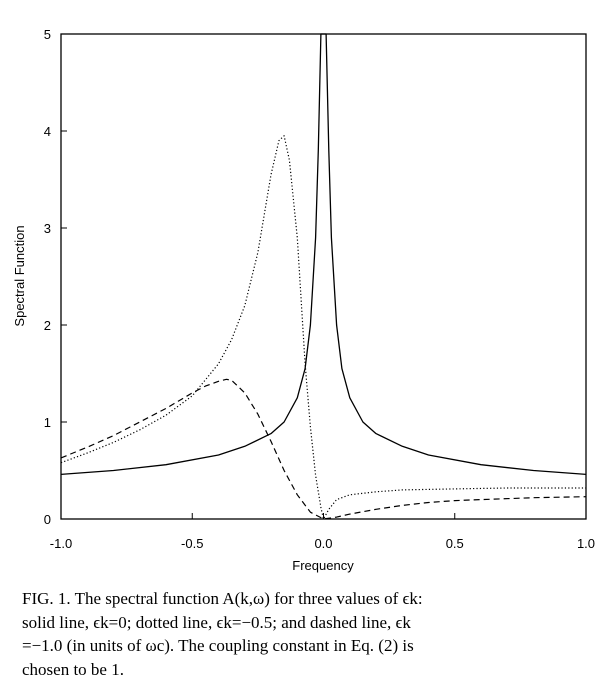 This screenshot has width=600, height=692. I want to click on x-tick-label: -1.0, so click(61, 543).